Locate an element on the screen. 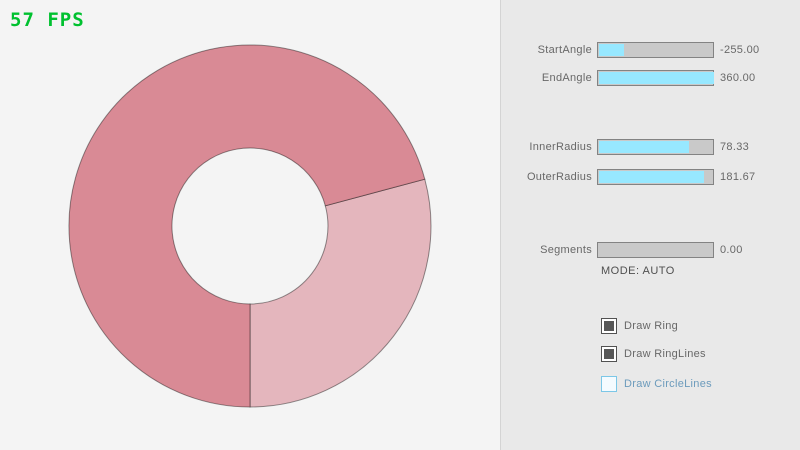 Image resolution: width=800 pixels, height=450 pixels. slider-value-endangle: 360.00 is located at coordinates (738, 78).